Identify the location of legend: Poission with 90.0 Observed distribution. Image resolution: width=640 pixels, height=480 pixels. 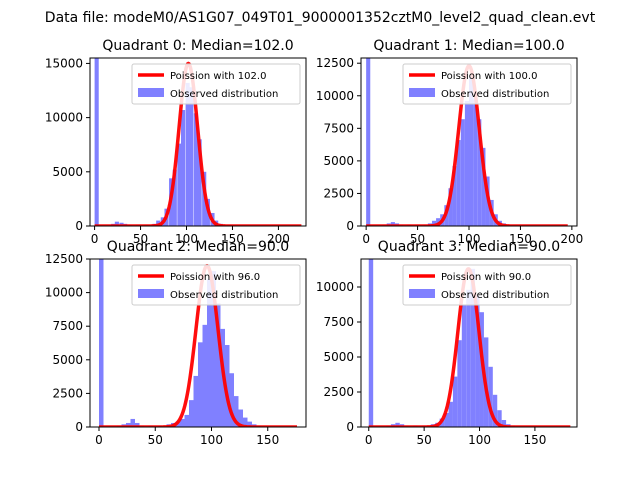
(487, 285).